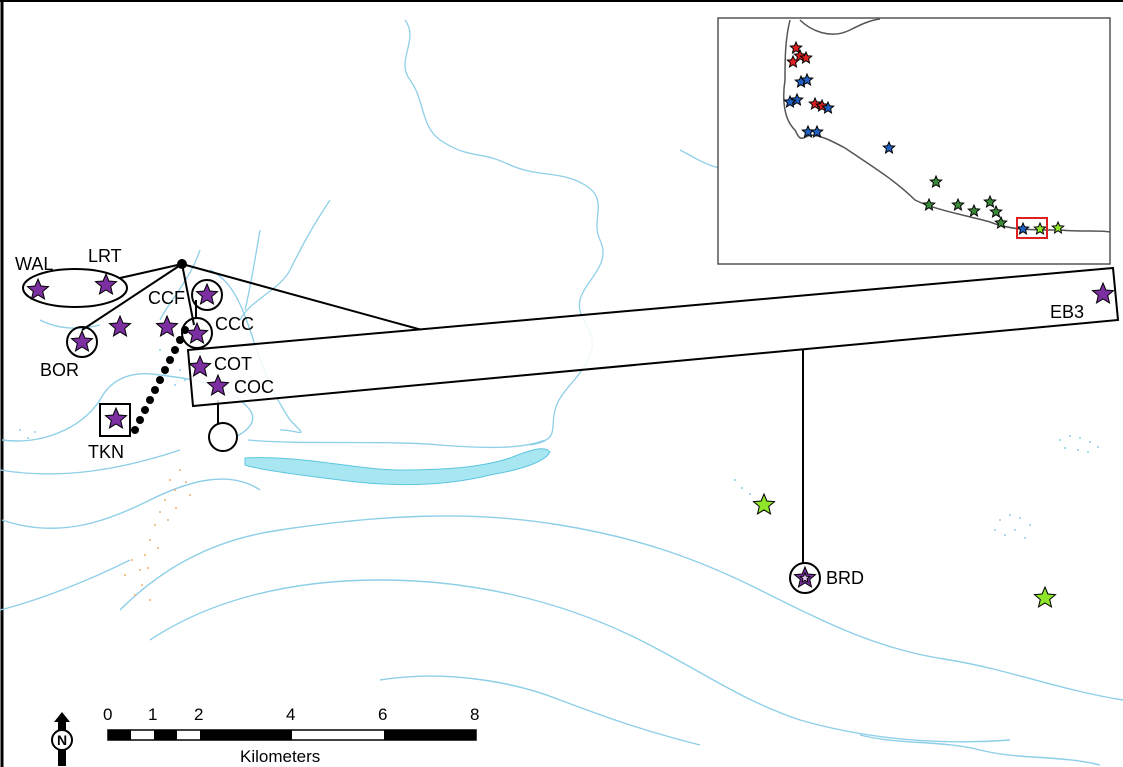  I want to click on scale-tick-1: 1, so click(152, 714).